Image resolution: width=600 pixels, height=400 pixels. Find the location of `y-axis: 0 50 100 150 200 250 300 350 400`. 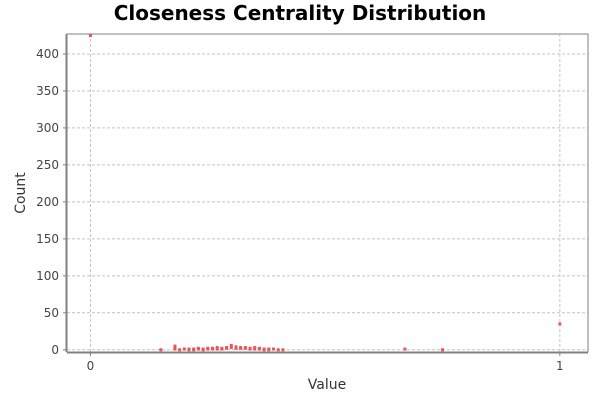

y-axis: 0 50 100 150 200 250 300 350 400 is located at coordinates (51, 195).